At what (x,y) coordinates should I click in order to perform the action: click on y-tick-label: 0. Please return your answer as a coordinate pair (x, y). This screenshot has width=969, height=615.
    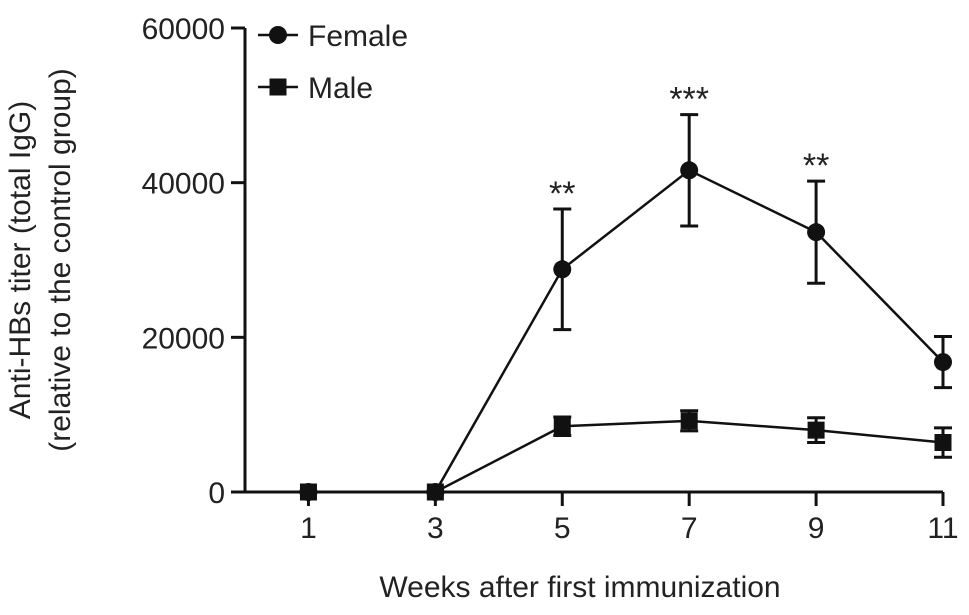
    Looking at the image, I should click on (216, 493).